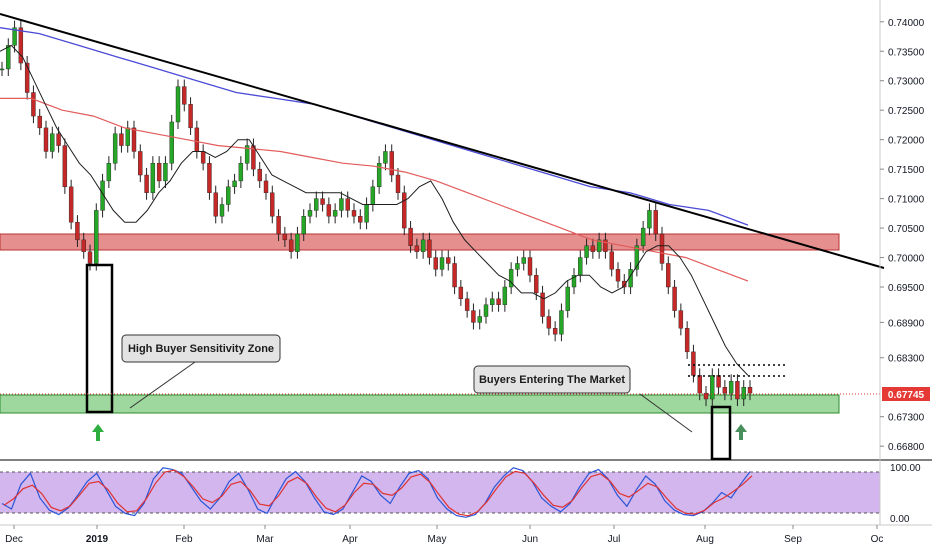  Describe the element at coordinates (614, 539) in the screenshot. I see `time-tick-label: Jul` at that location.